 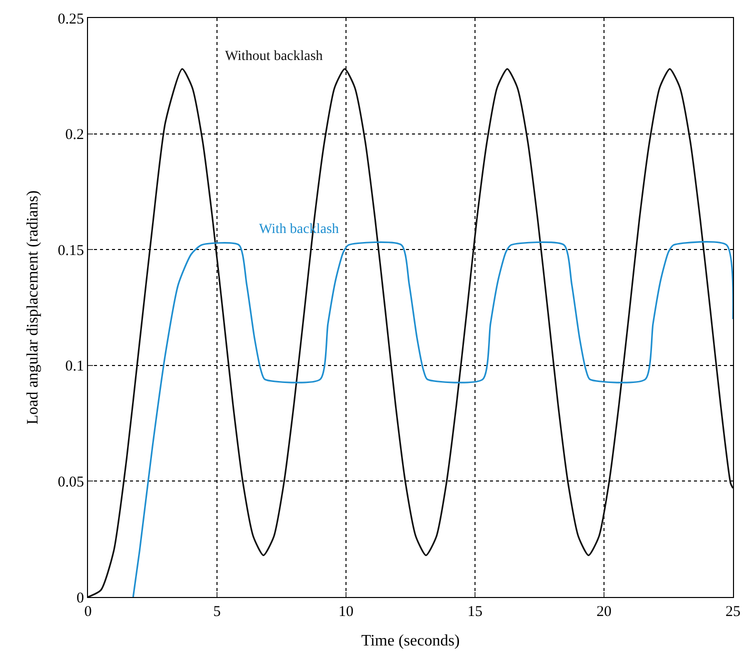 I want to click on series-label: Without backlash, so click(x=274, y=56).